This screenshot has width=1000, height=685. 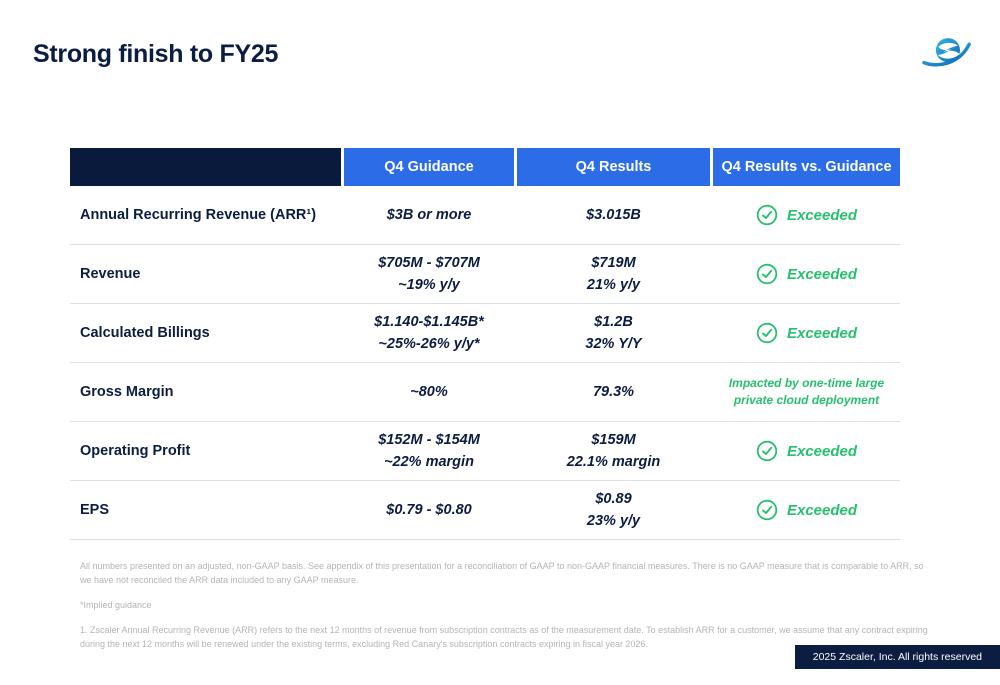 I want to click on footnote-implied-guidance: *Implied guidance, so click(x=116, y=604).